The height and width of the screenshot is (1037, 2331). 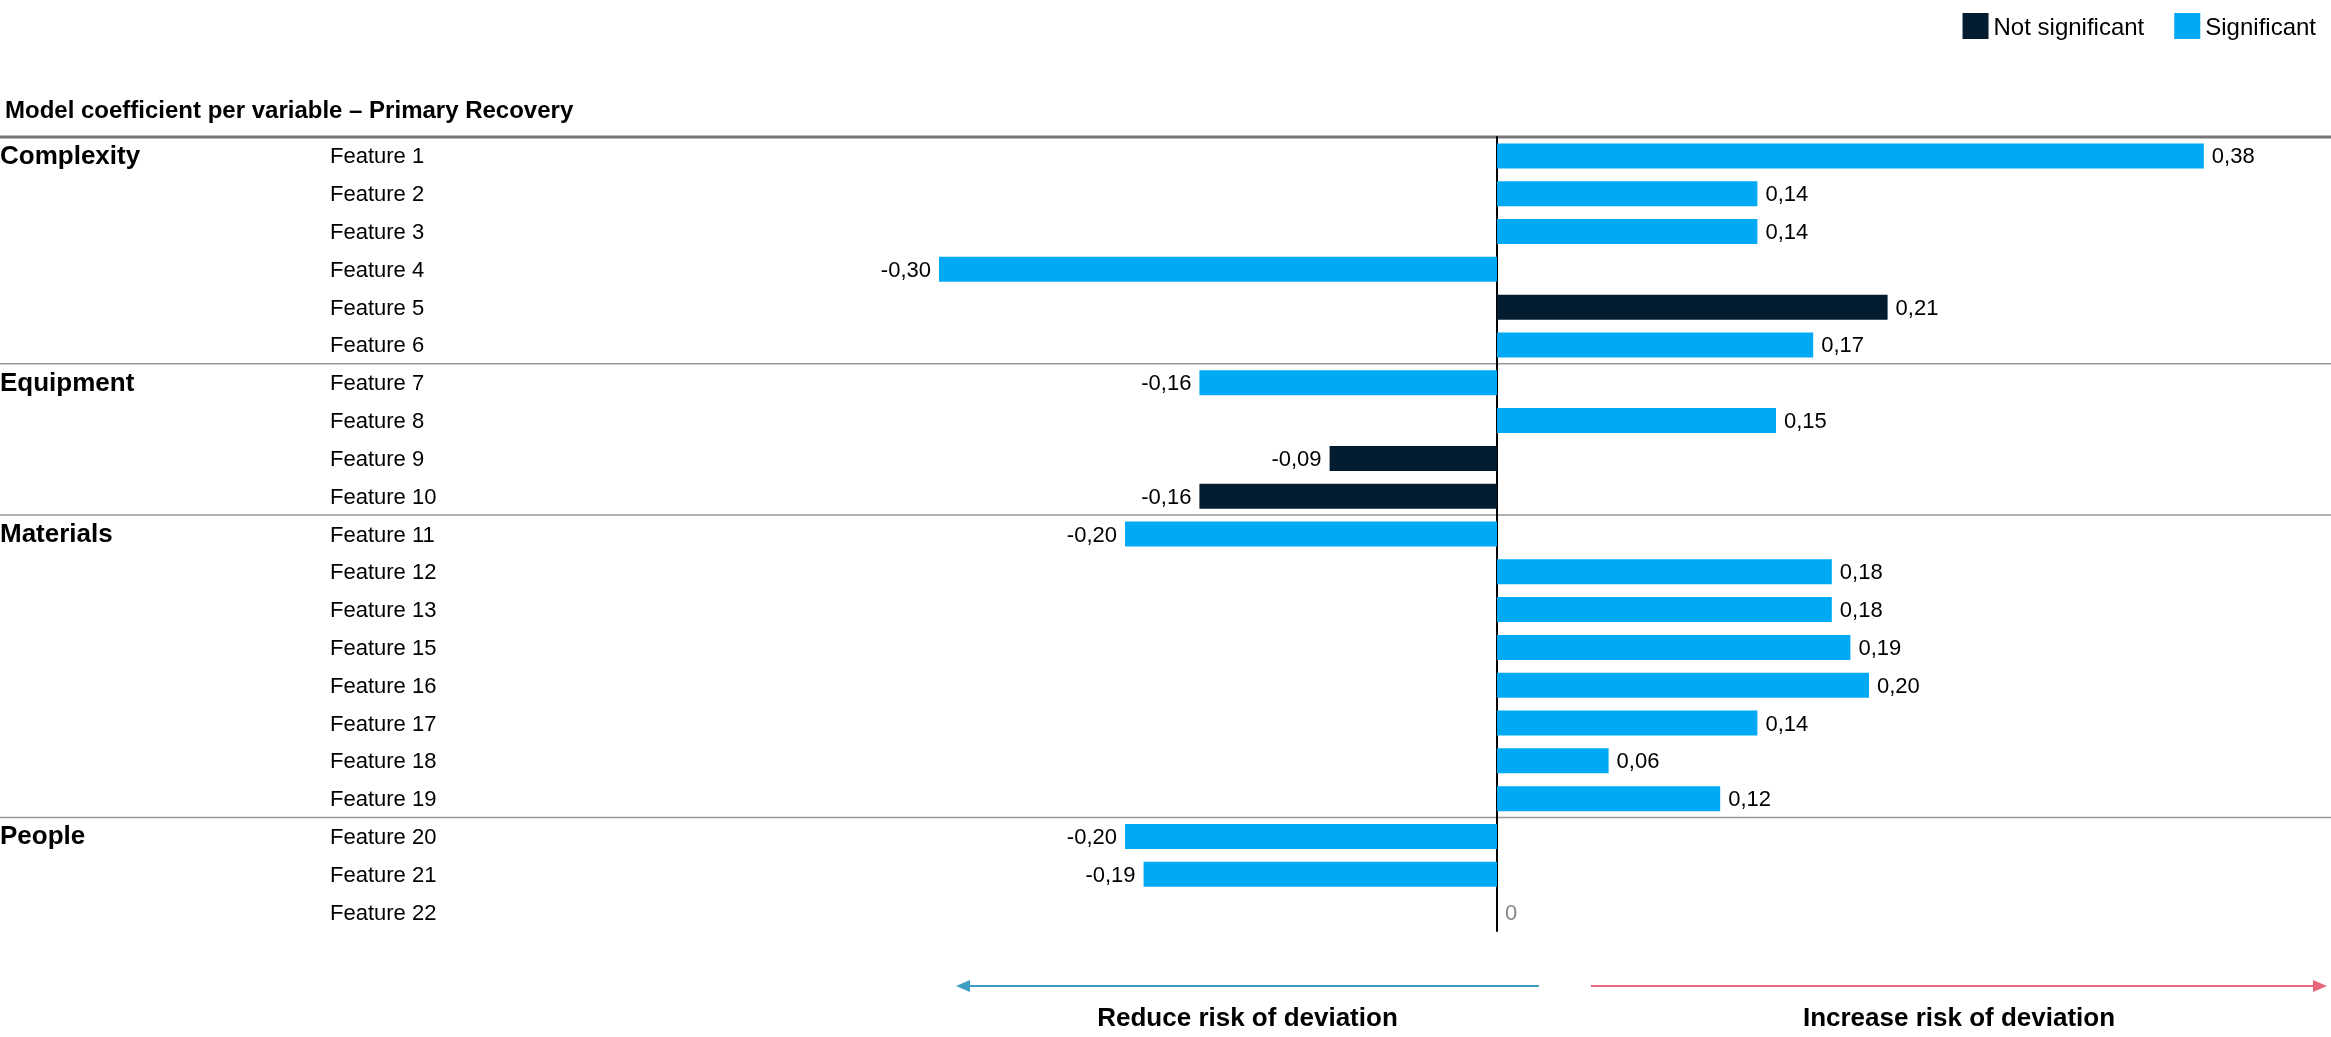 I want to click on y-tick-label: Feature 18, so click(x=383, y=761).